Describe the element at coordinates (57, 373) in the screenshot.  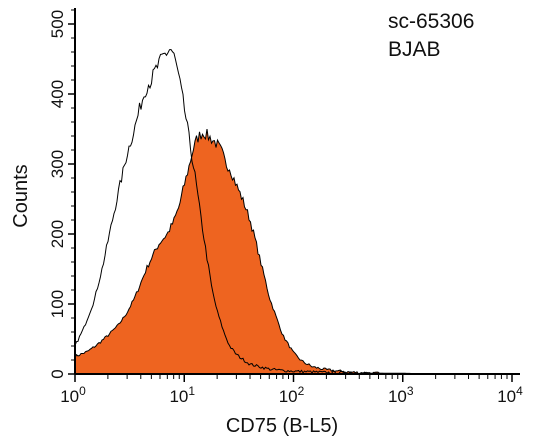
I see `y-tick-label: 0` at that location.